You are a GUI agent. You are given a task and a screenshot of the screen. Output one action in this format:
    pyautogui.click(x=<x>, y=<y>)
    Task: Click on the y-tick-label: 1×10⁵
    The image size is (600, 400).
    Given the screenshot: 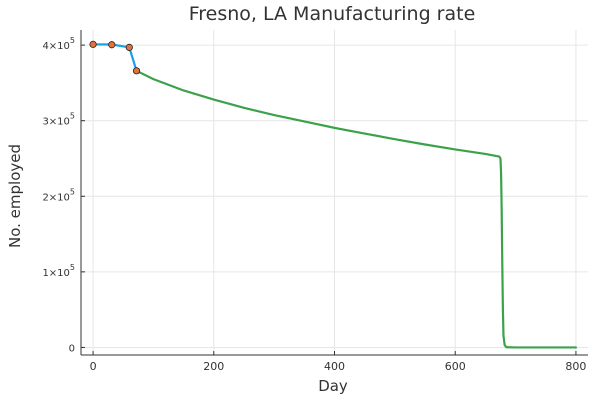 What is the action you would take?
    pyautogui.click(x=58, y=271)
    